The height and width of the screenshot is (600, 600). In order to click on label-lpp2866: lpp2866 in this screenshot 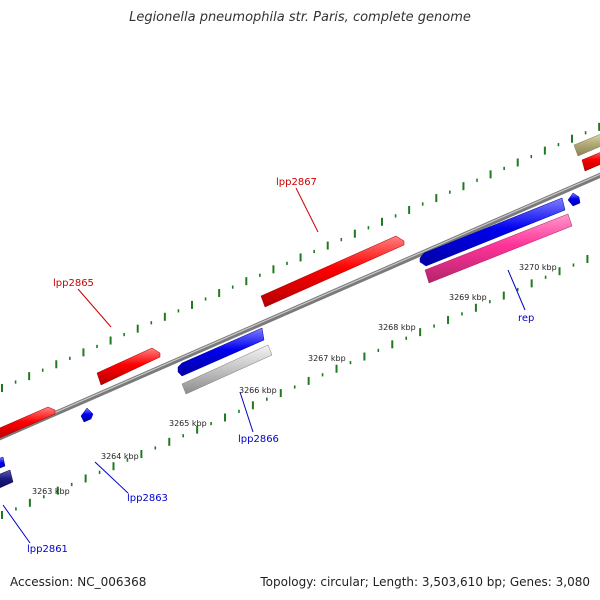, I will do `click(258, 439)`.